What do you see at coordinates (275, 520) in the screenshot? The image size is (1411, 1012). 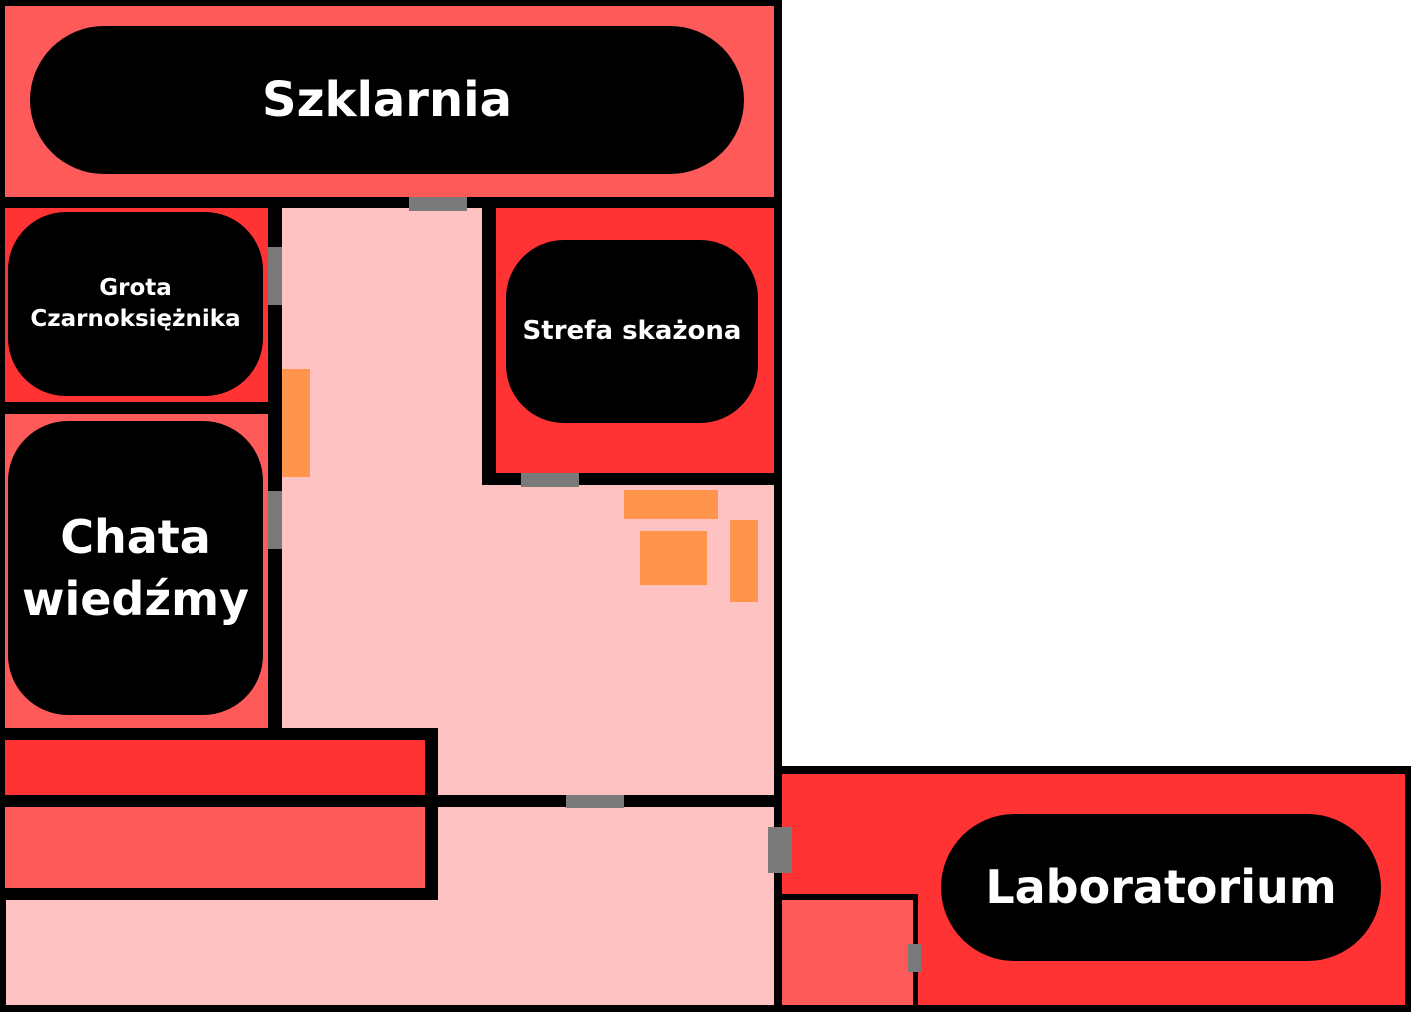 I see `door-chata` at bounding box center [275, 520].